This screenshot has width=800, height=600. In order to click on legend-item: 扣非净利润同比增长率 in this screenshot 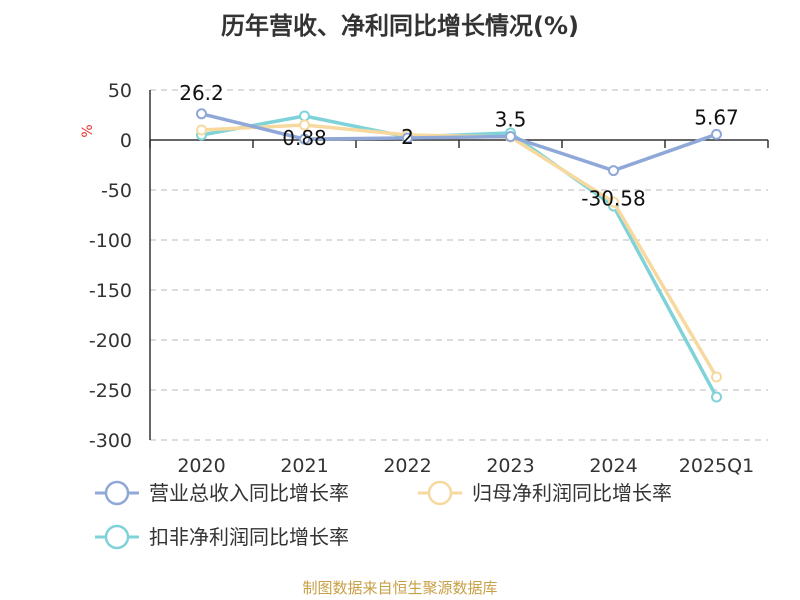, I will do `click(222, 537)`.